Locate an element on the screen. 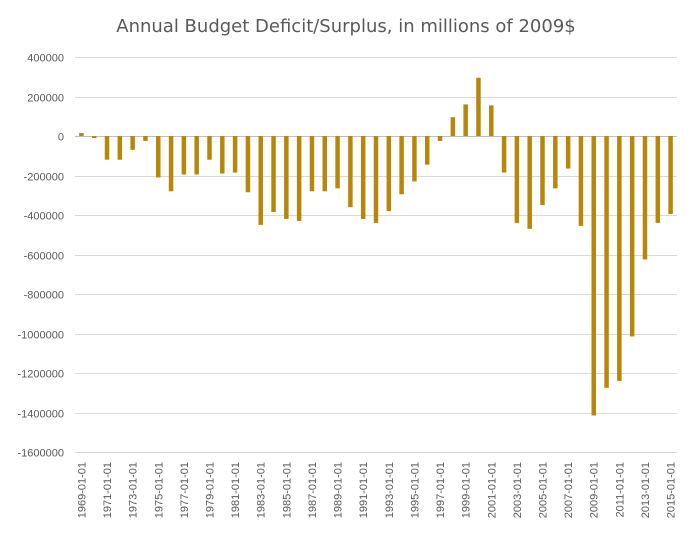  x-tick-label: 1999-01-01 is located at coordinates (467, 490).